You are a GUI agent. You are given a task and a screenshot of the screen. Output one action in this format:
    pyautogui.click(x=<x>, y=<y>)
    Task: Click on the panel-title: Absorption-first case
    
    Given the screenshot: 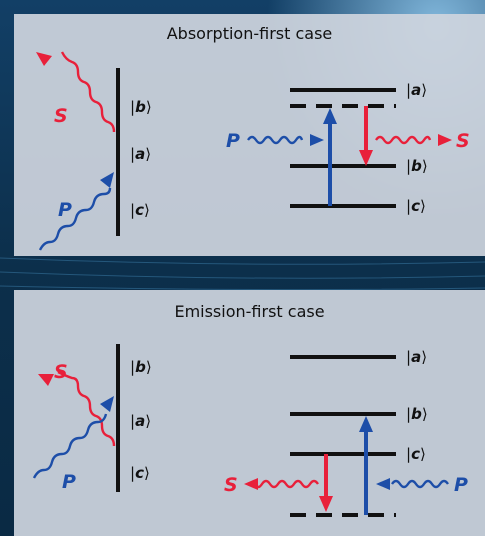 What is the action you would take?
    pyautogui.click(x=249, y=33)
    